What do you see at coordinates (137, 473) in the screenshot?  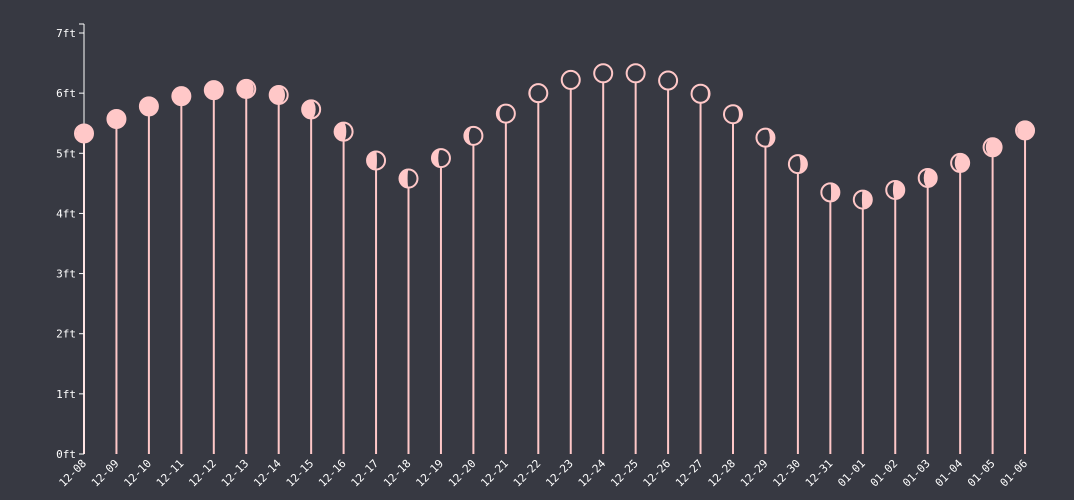 I see `x-tick-label: 12-10` at bounding box center [137, 473].